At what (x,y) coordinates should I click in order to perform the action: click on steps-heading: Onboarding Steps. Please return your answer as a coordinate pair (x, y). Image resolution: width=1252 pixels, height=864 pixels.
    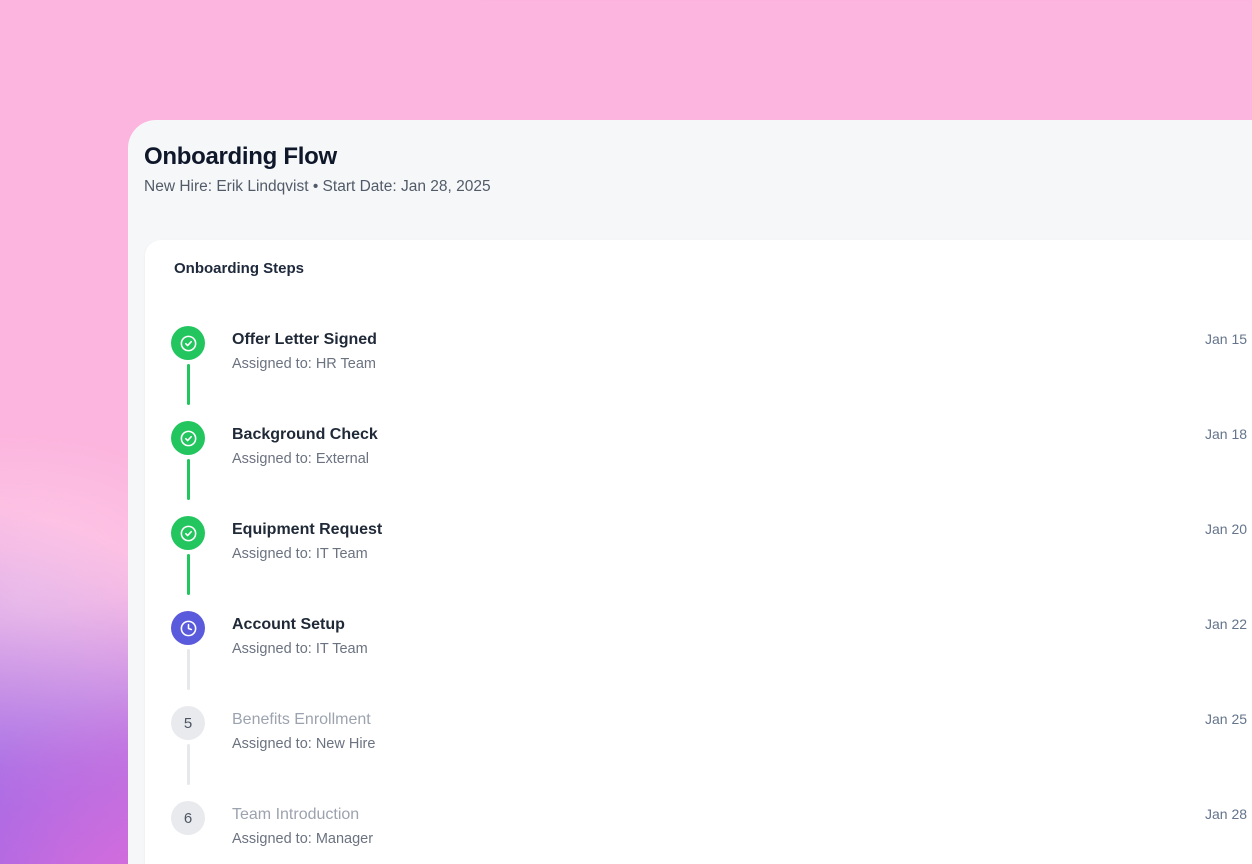
    Looking at the image, I should click on (239, 268).